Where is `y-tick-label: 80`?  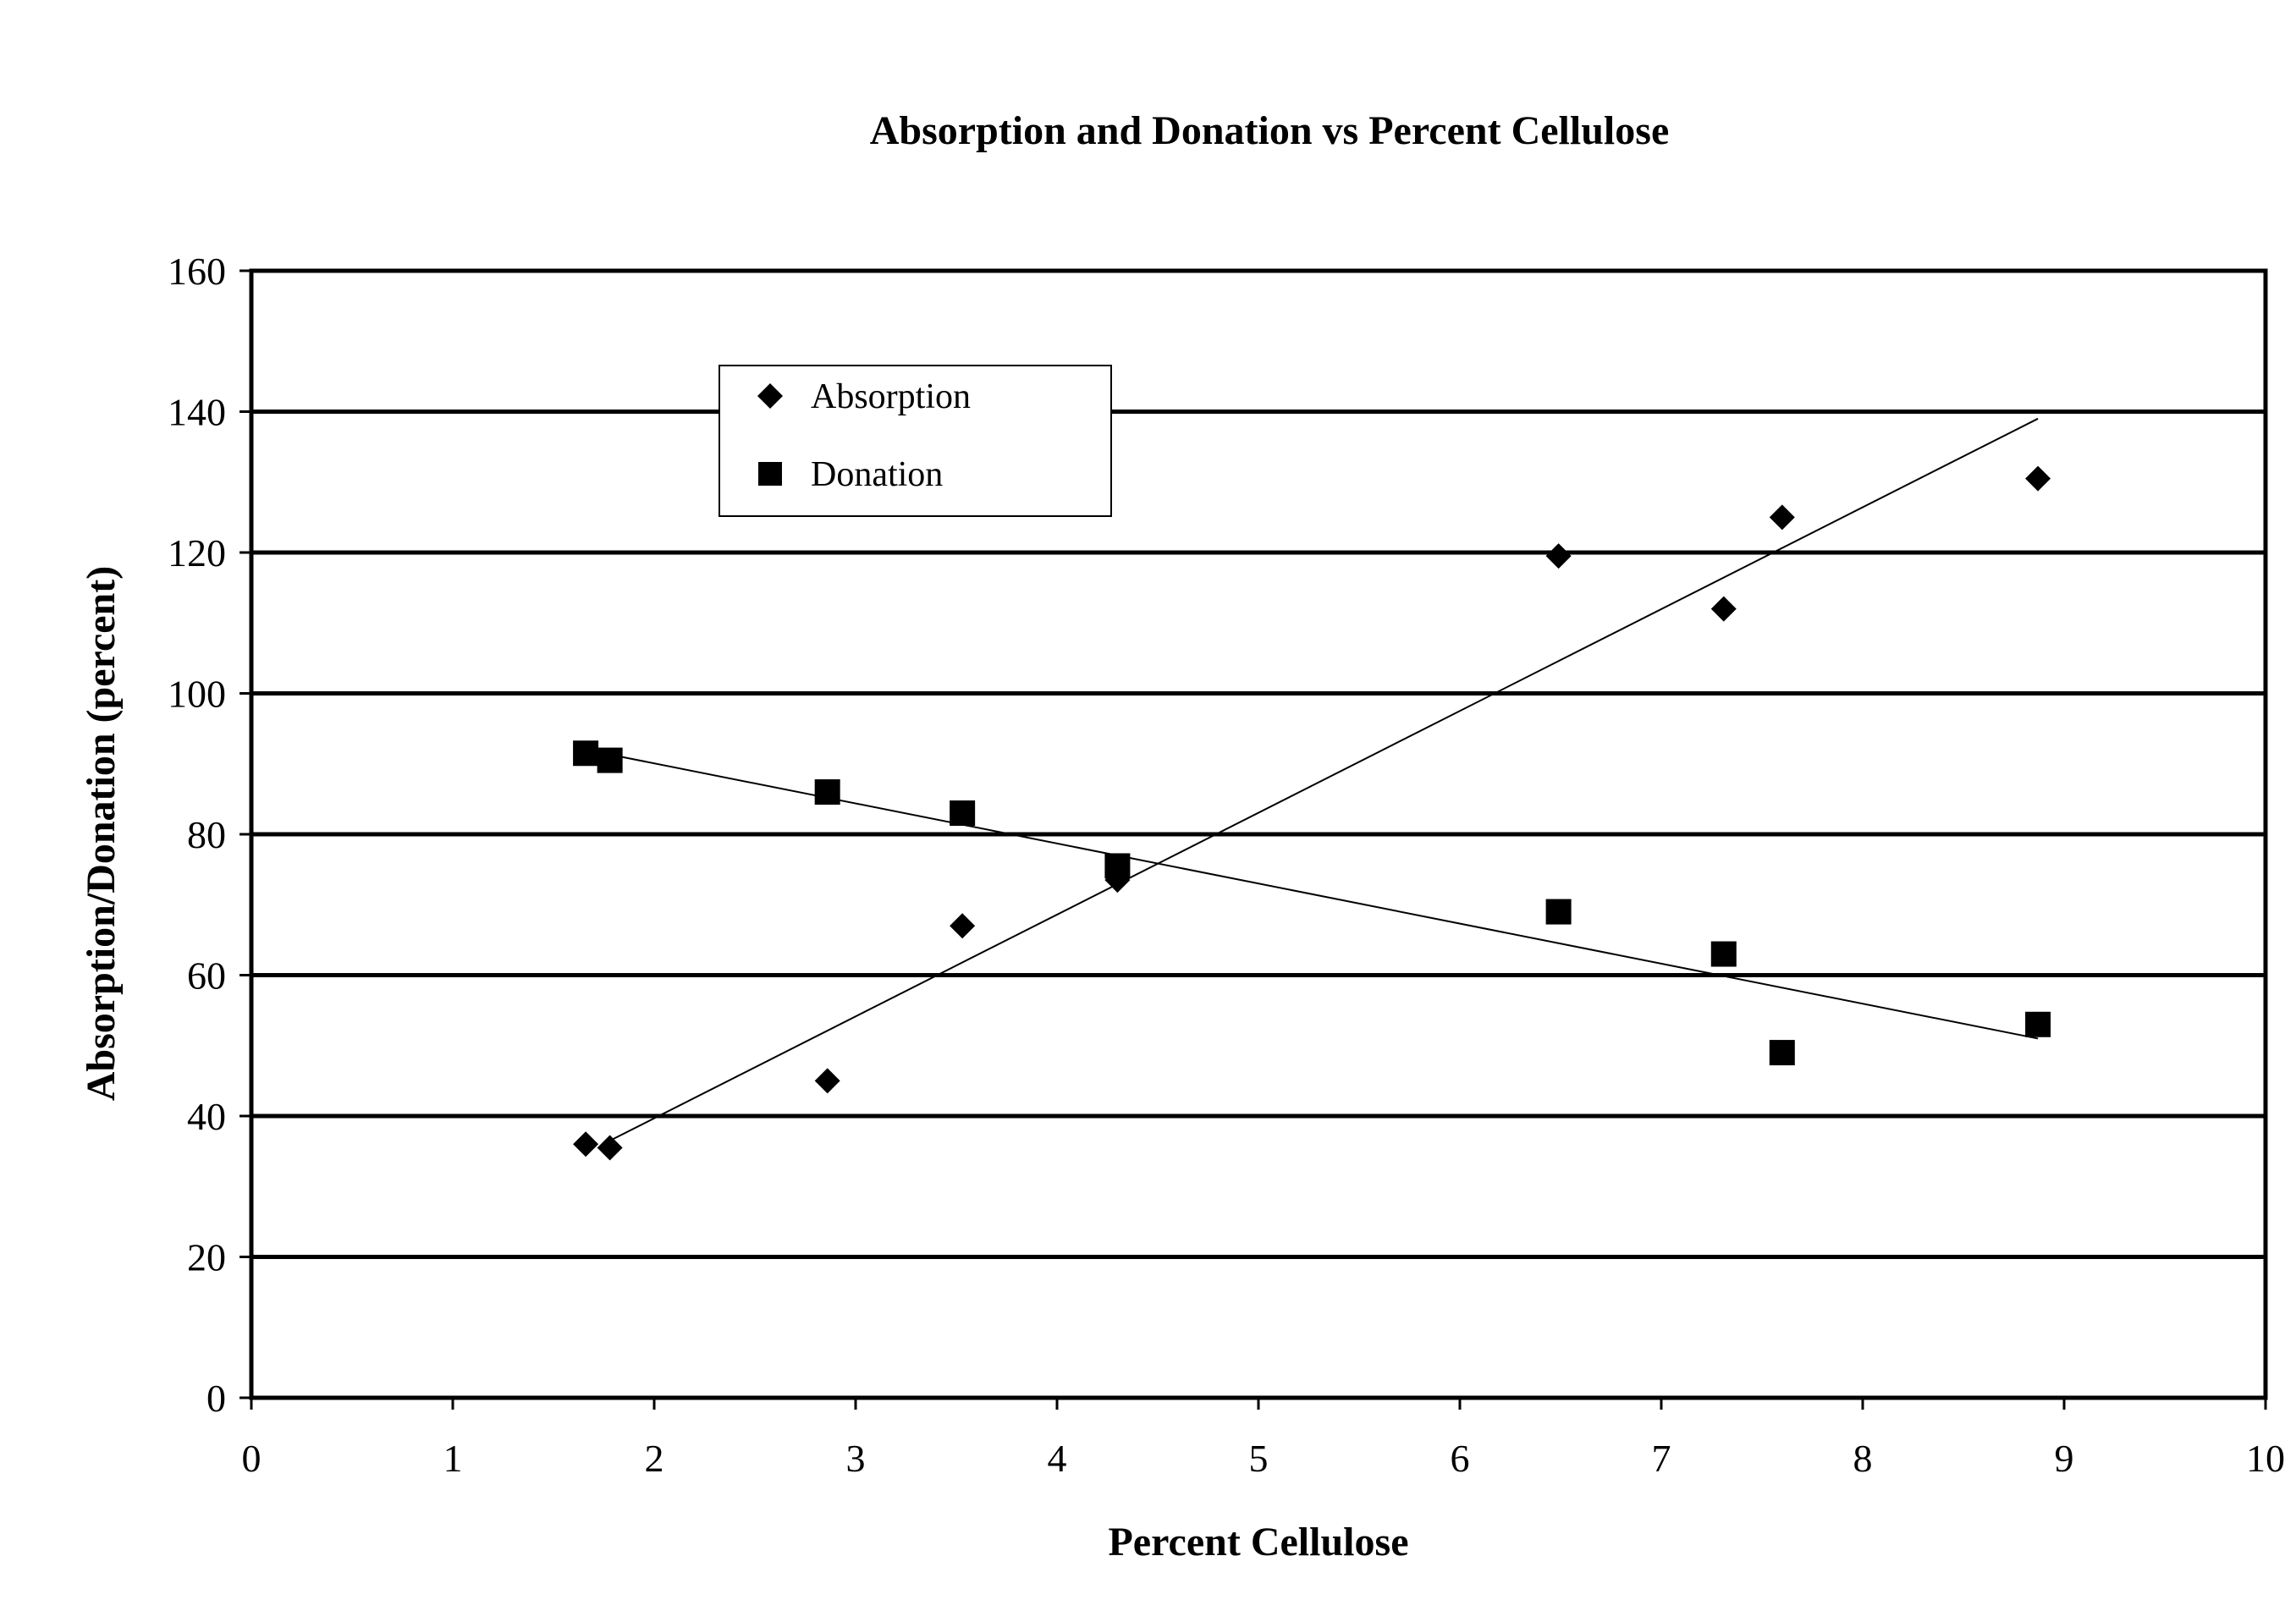
y-tick-label: 80 is located at coordinates (206, 834).